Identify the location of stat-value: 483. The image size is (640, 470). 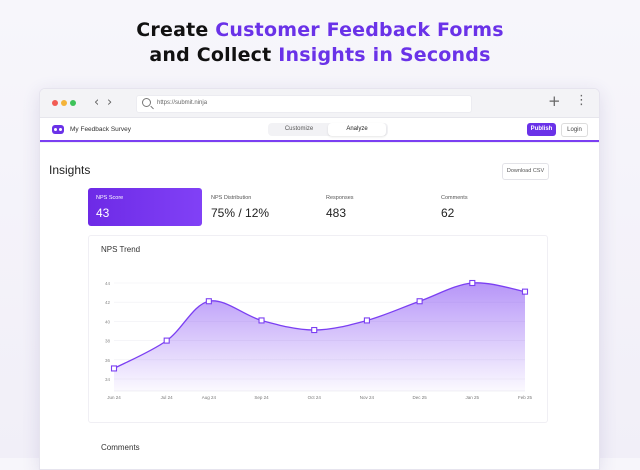
(336, 213).